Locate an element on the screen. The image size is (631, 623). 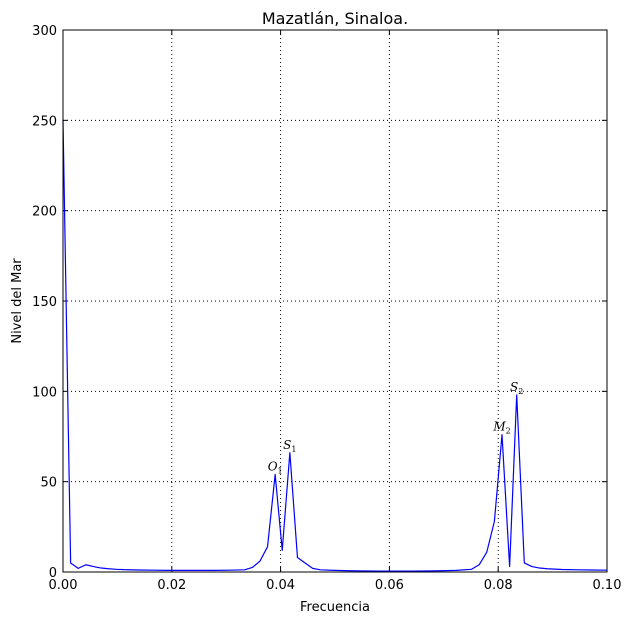
y-tick-label: 200 is located at coordinates (44, 212).